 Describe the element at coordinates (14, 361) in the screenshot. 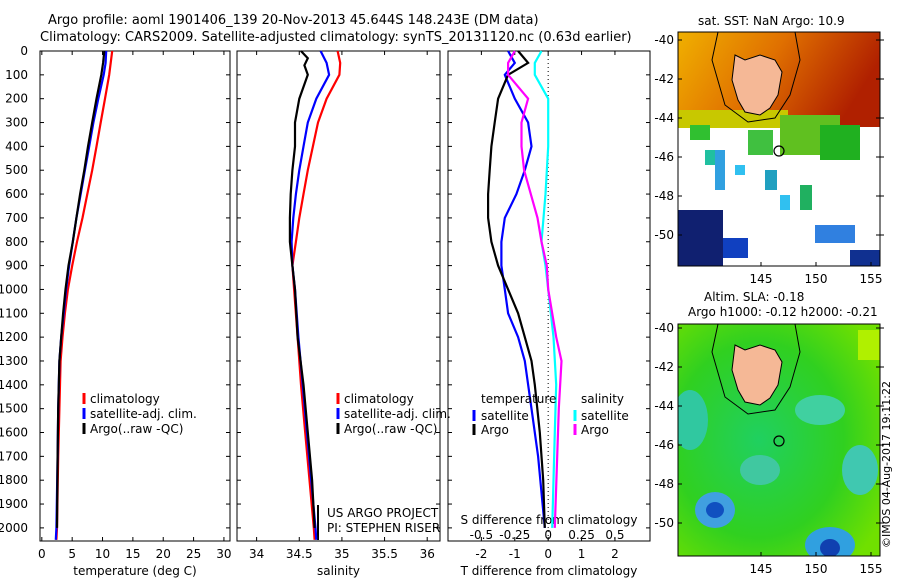

I see `ytick-label: 1300` at that location.